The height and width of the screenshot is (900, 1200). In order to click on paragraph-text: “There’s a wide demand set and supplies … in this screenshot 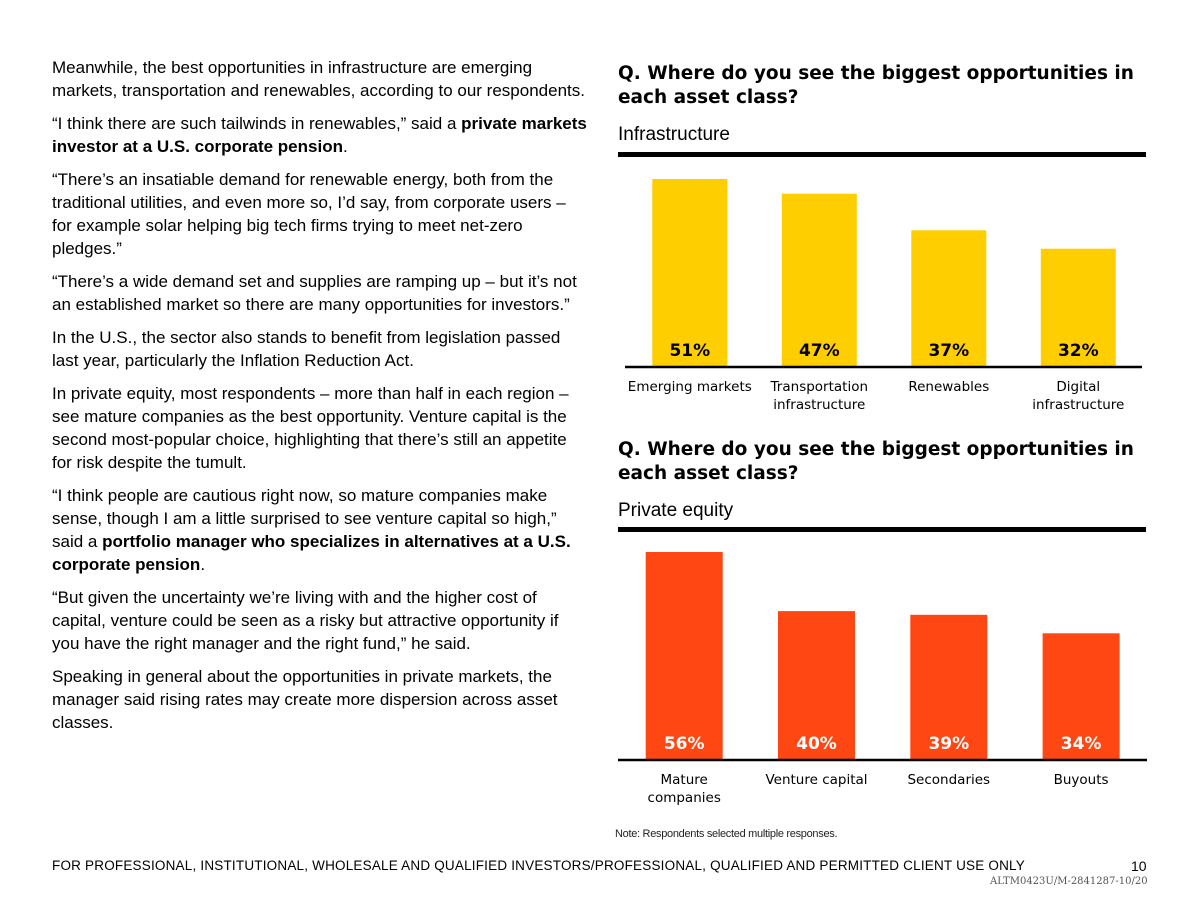, I will do `click(314, 293)`.